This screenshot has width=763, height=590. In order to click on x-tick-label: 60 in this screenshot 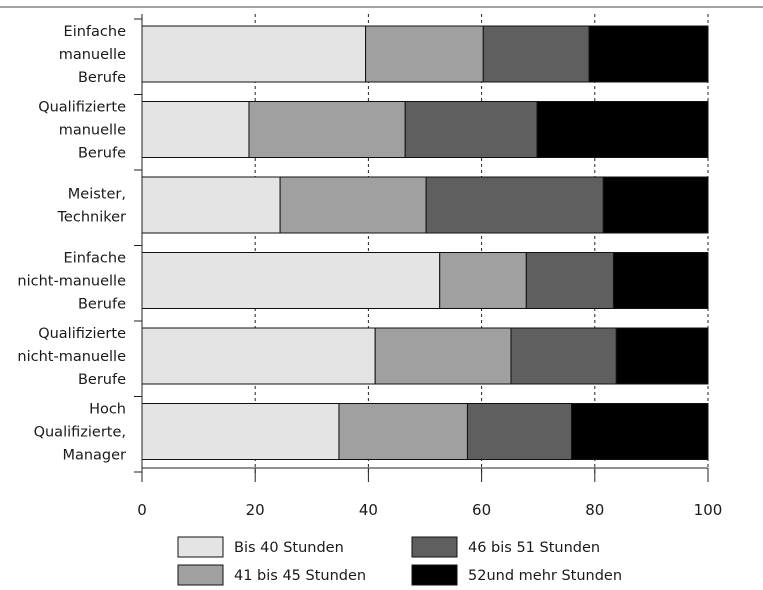, I will do `click(481, 510)`.